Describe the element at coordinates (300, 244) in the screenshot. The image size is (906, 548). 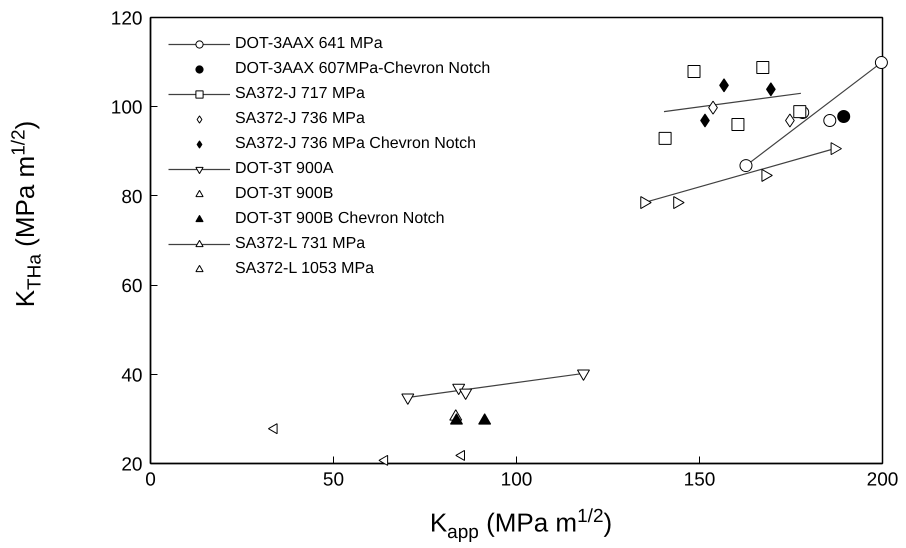
I see `legend-label: SA372-L 731 MPa` at that location.